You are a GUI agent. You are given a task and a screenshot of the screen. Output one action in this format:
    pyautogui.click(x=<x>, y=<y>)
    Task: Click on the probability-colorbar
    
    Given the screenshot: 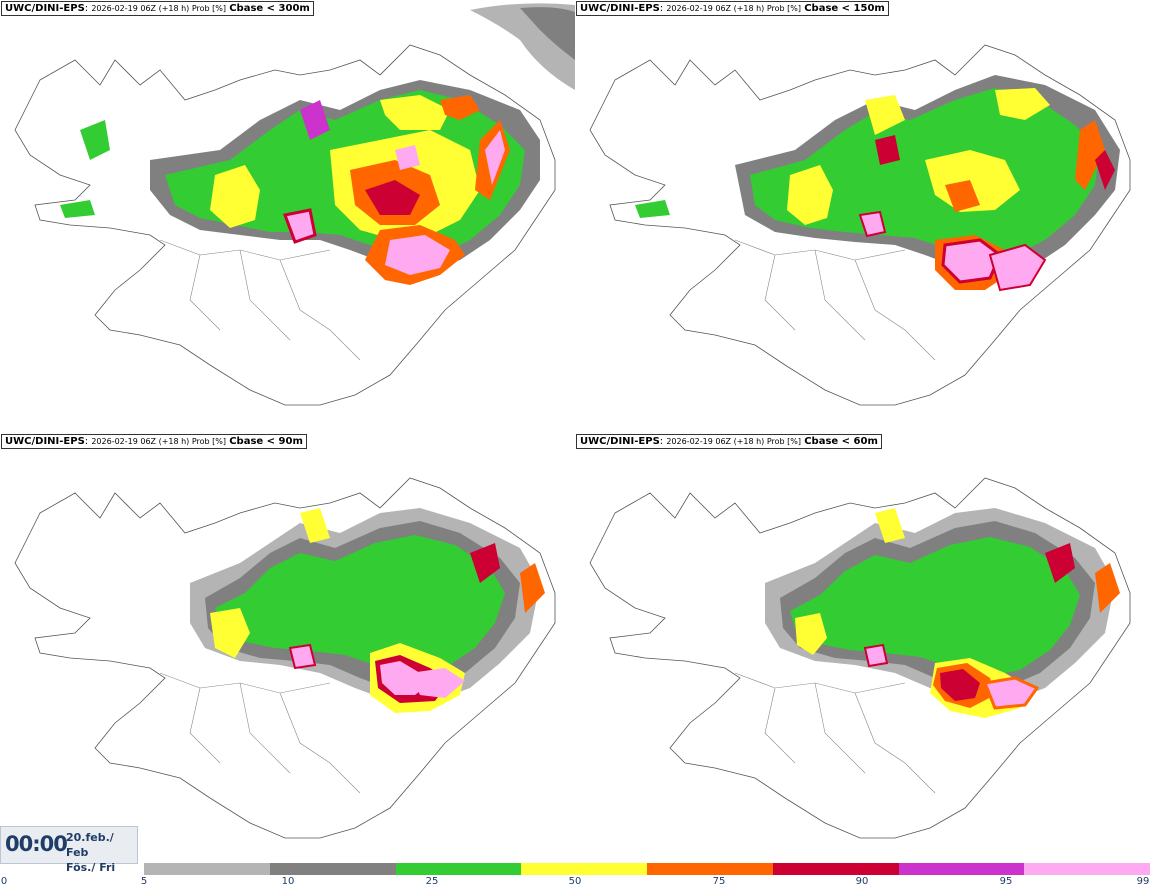 What is the action you would take?
    pyautogui.click(x=647, y=869)
    